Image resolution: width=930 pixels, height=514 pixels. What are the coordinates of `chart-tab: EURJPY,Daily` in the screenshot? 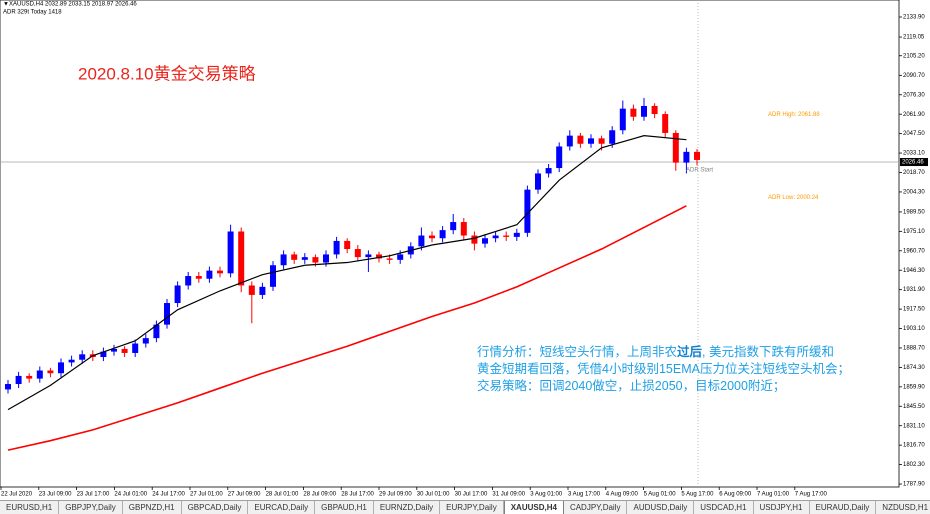 It's located at (472, 507).